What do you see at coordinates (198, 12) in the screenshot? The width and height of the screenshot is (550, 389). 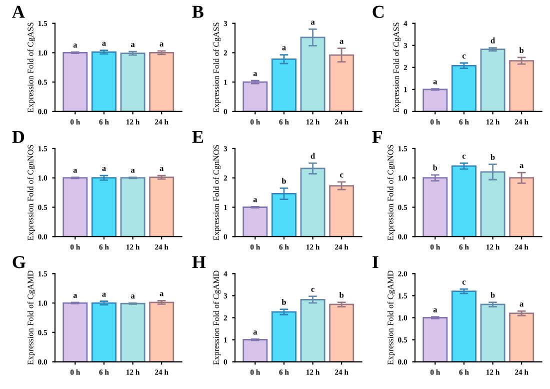 I see `chart-title: B` at bounding box center [198, 12].